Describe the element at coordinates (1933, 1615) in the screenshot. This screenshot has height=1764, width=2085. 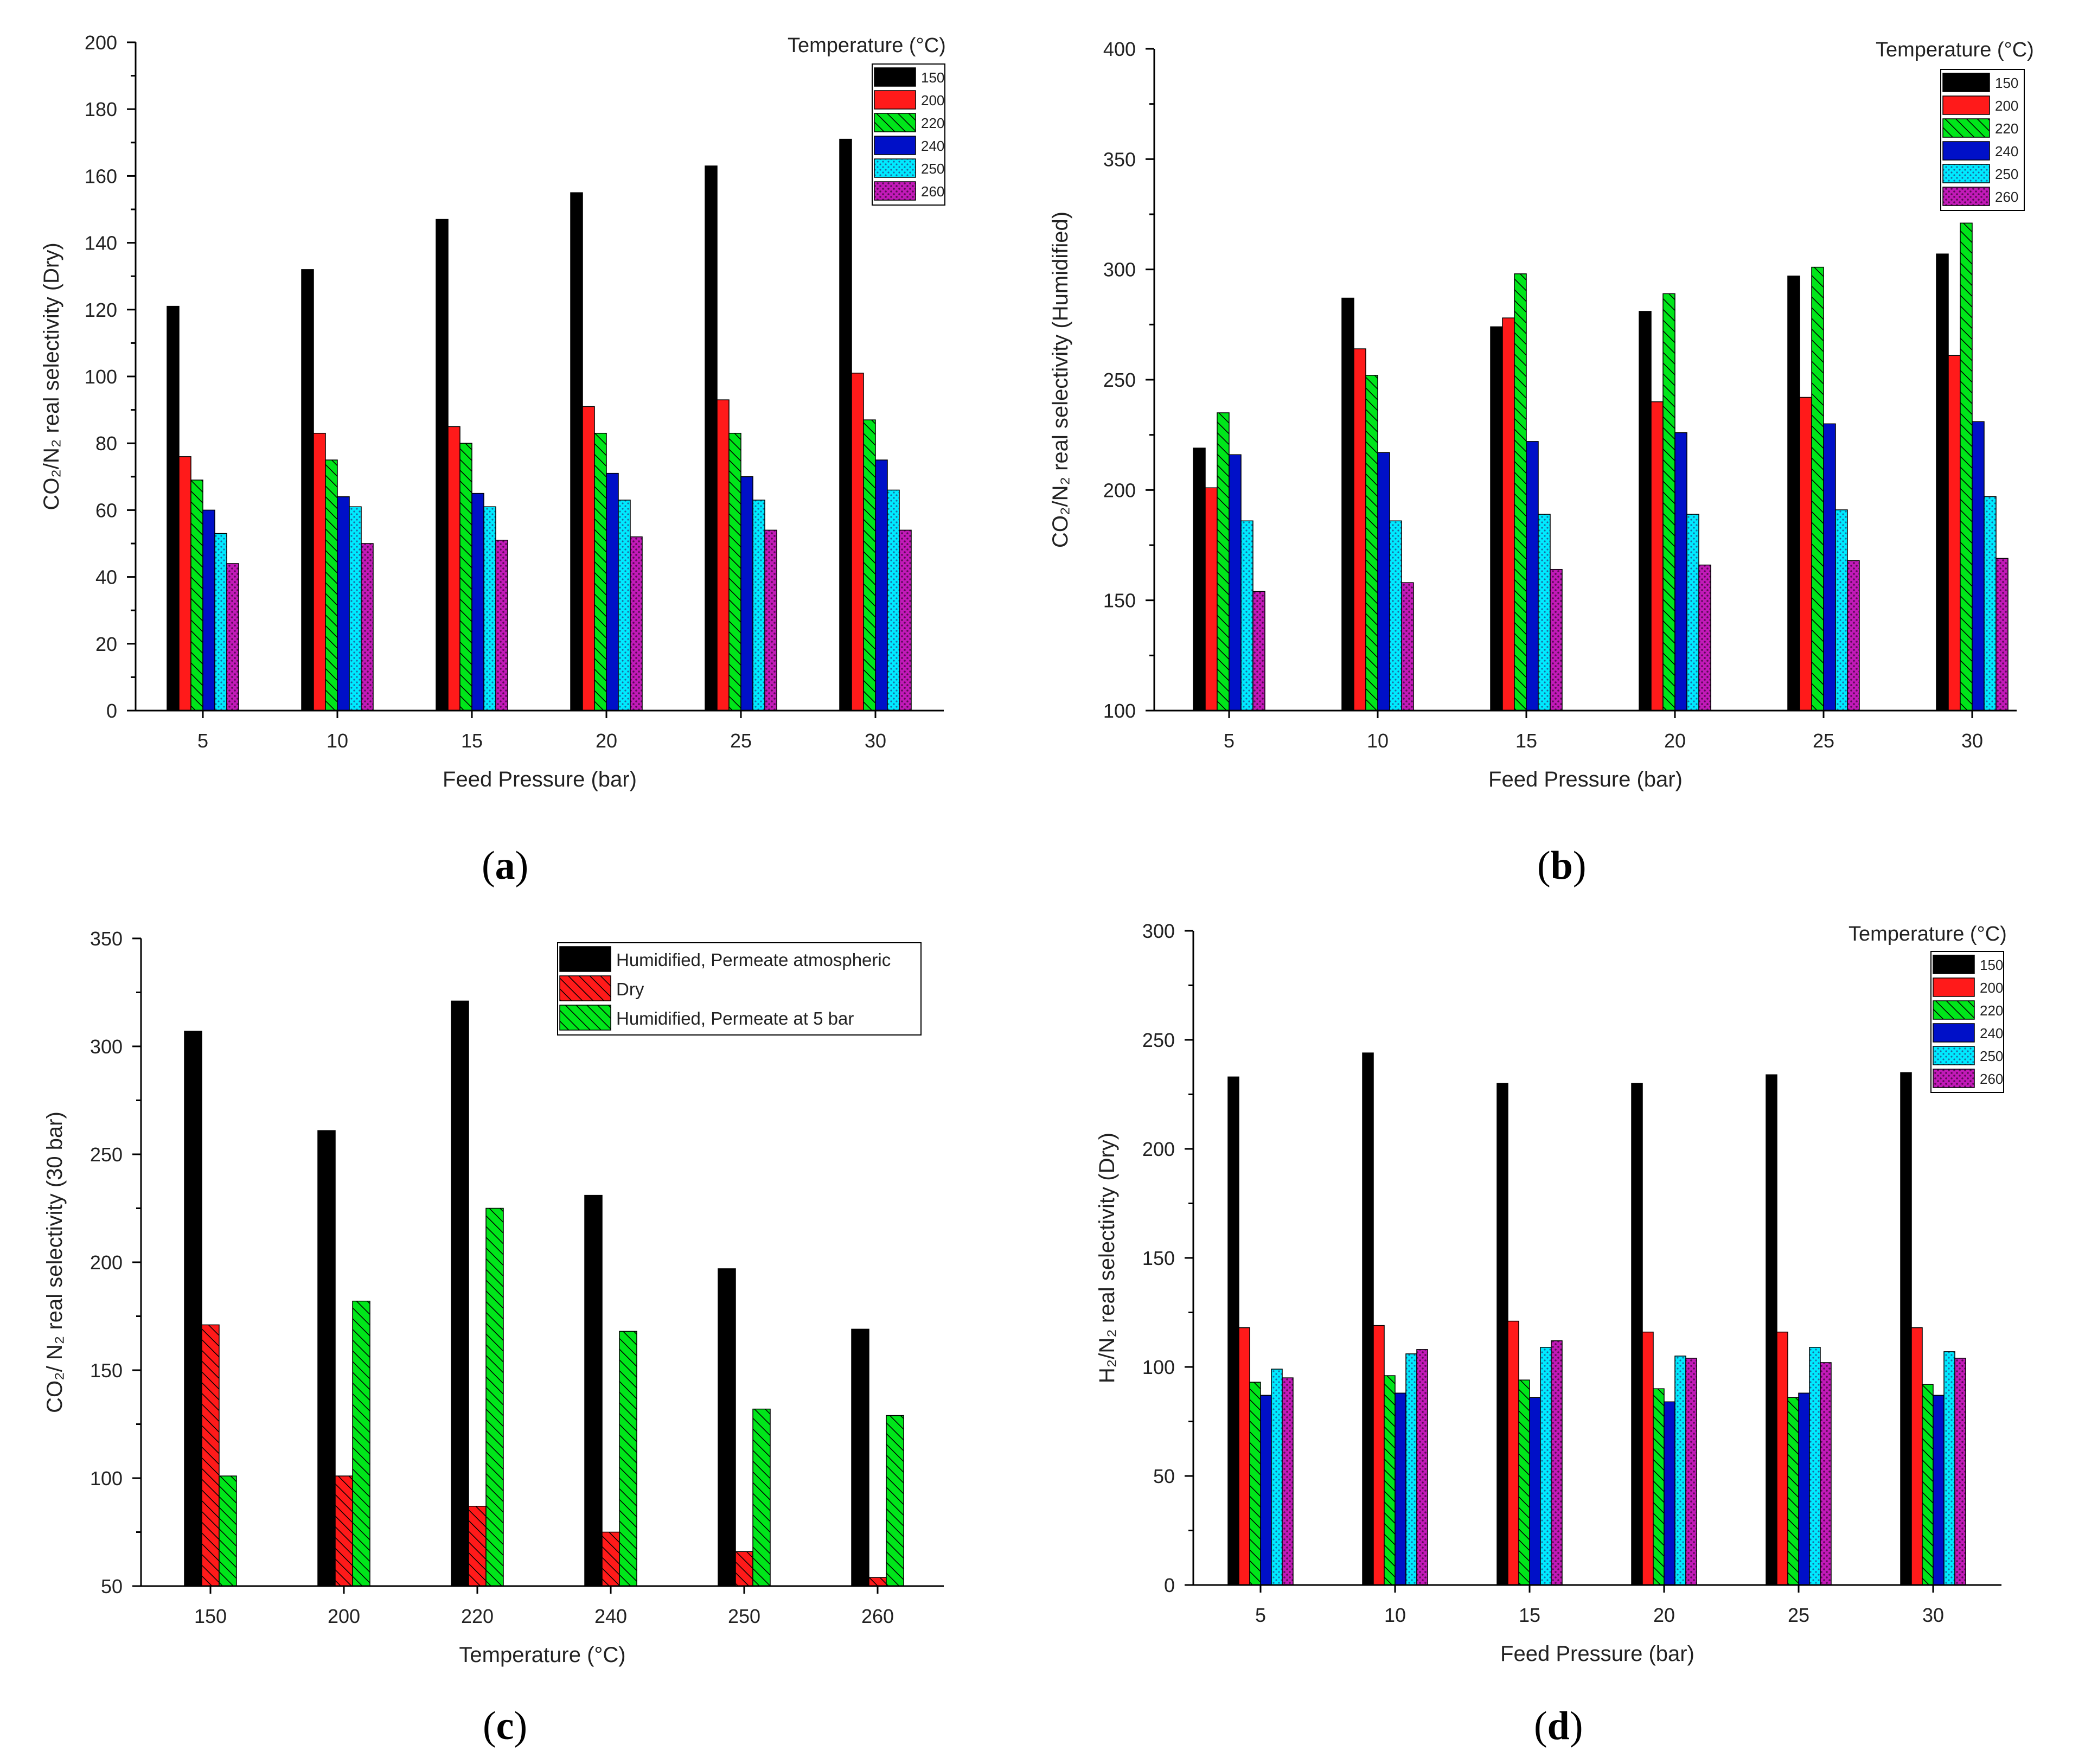
I see `x-tick-label: 30` at that location.